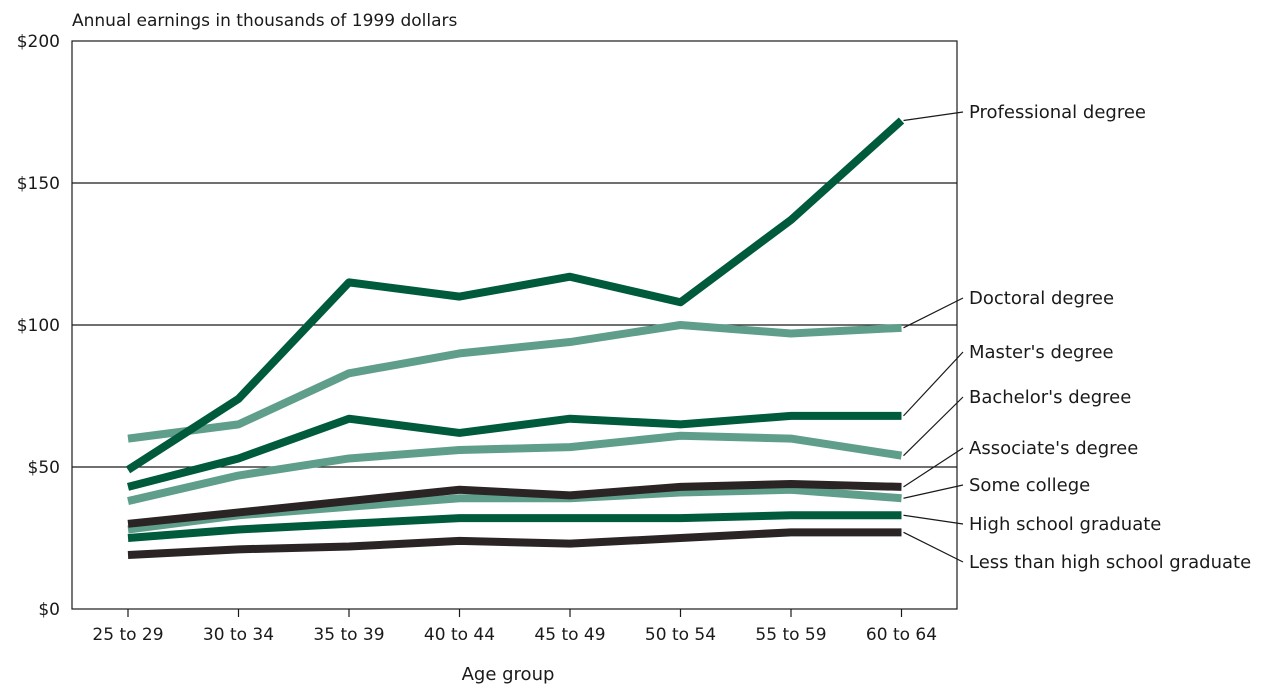 This screenshot has height=687, width=1286. What do you see at coordinates (238, 635) in the screenshot?
I see `x-tick-label: 30 to 34` at bounding box center [238, 635].